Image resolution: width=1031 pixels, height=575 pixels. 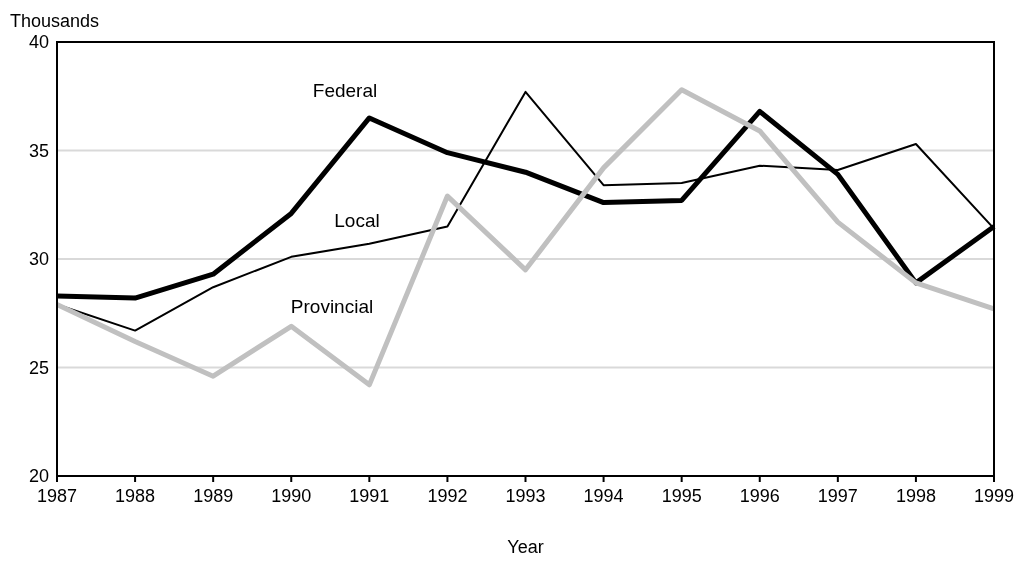 What do you see at coordinates (525, 496) in the screenshot?
I see `x-tick-label: 1993` at bounding box center [525, 496].